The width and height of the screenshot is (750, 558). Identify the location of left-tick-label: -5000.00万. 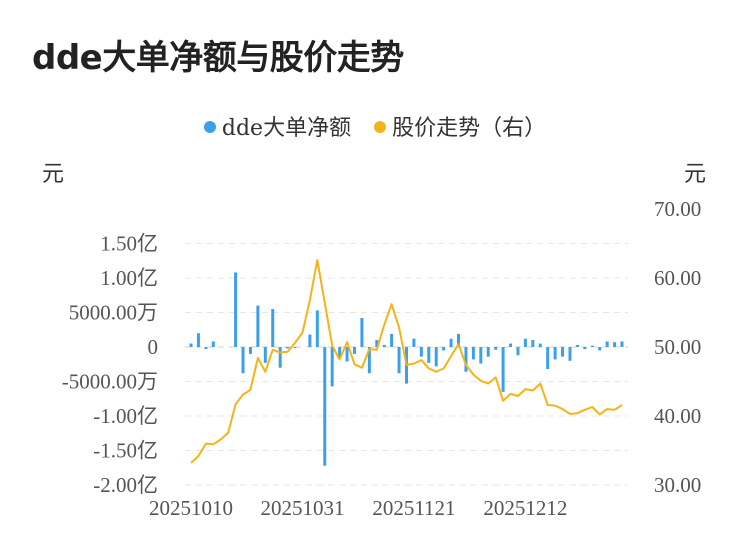
(110, 382).